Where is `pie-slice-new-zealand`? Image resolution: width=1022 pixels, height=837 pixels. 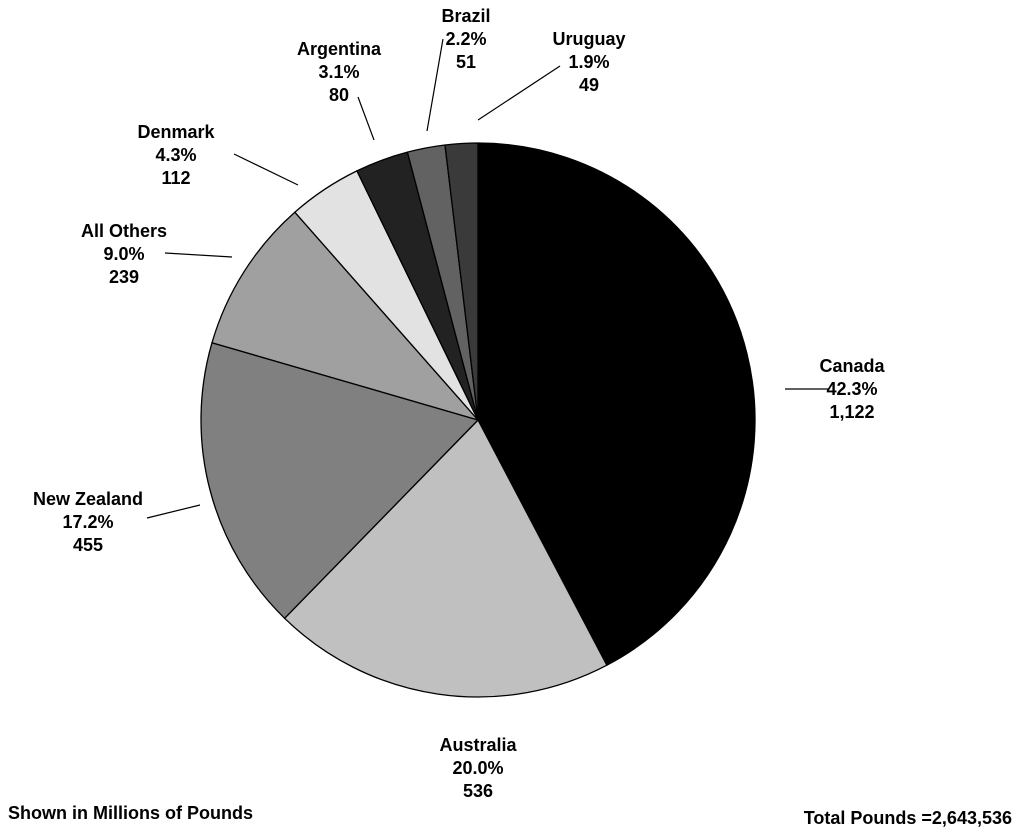 pie-slice-new-zealand is located at coordinates (339, 480).